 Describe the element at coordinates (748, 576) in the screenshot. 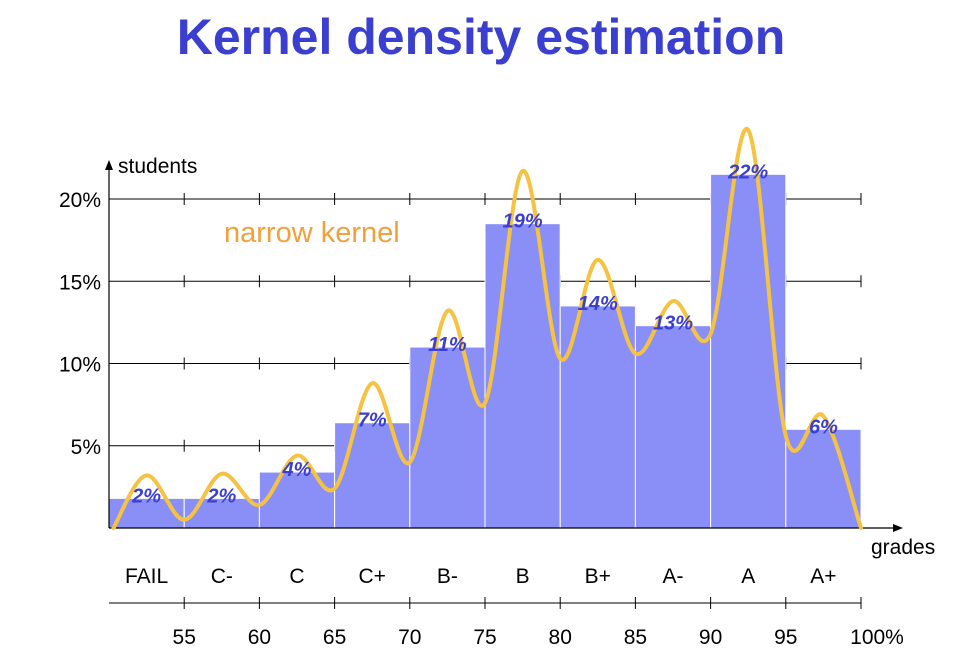

I see `grade-letter-label: A` at that location.